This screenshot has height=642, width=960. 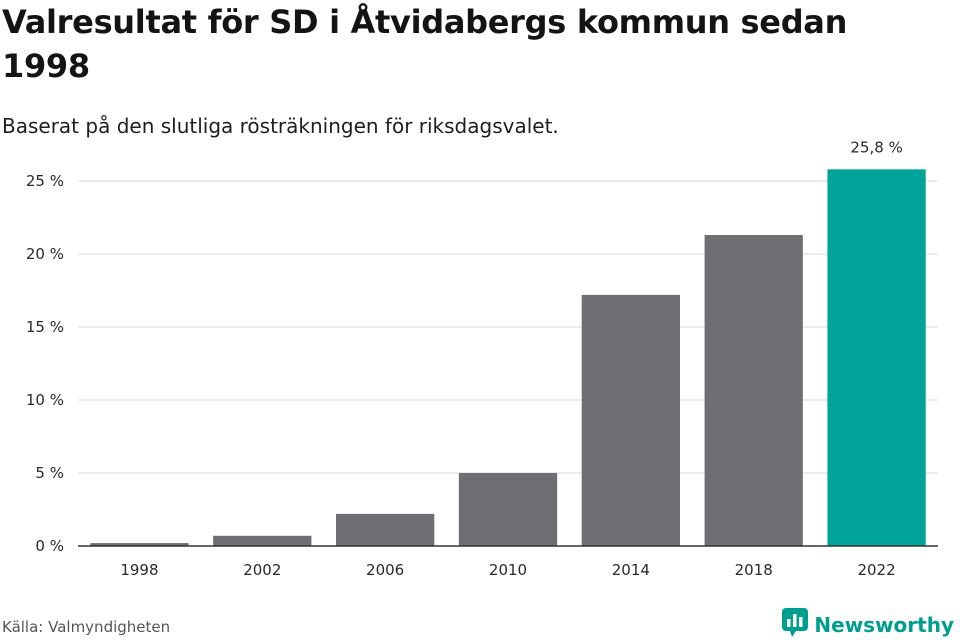 I want to click on bar-2010, so click(x=508, y=509).